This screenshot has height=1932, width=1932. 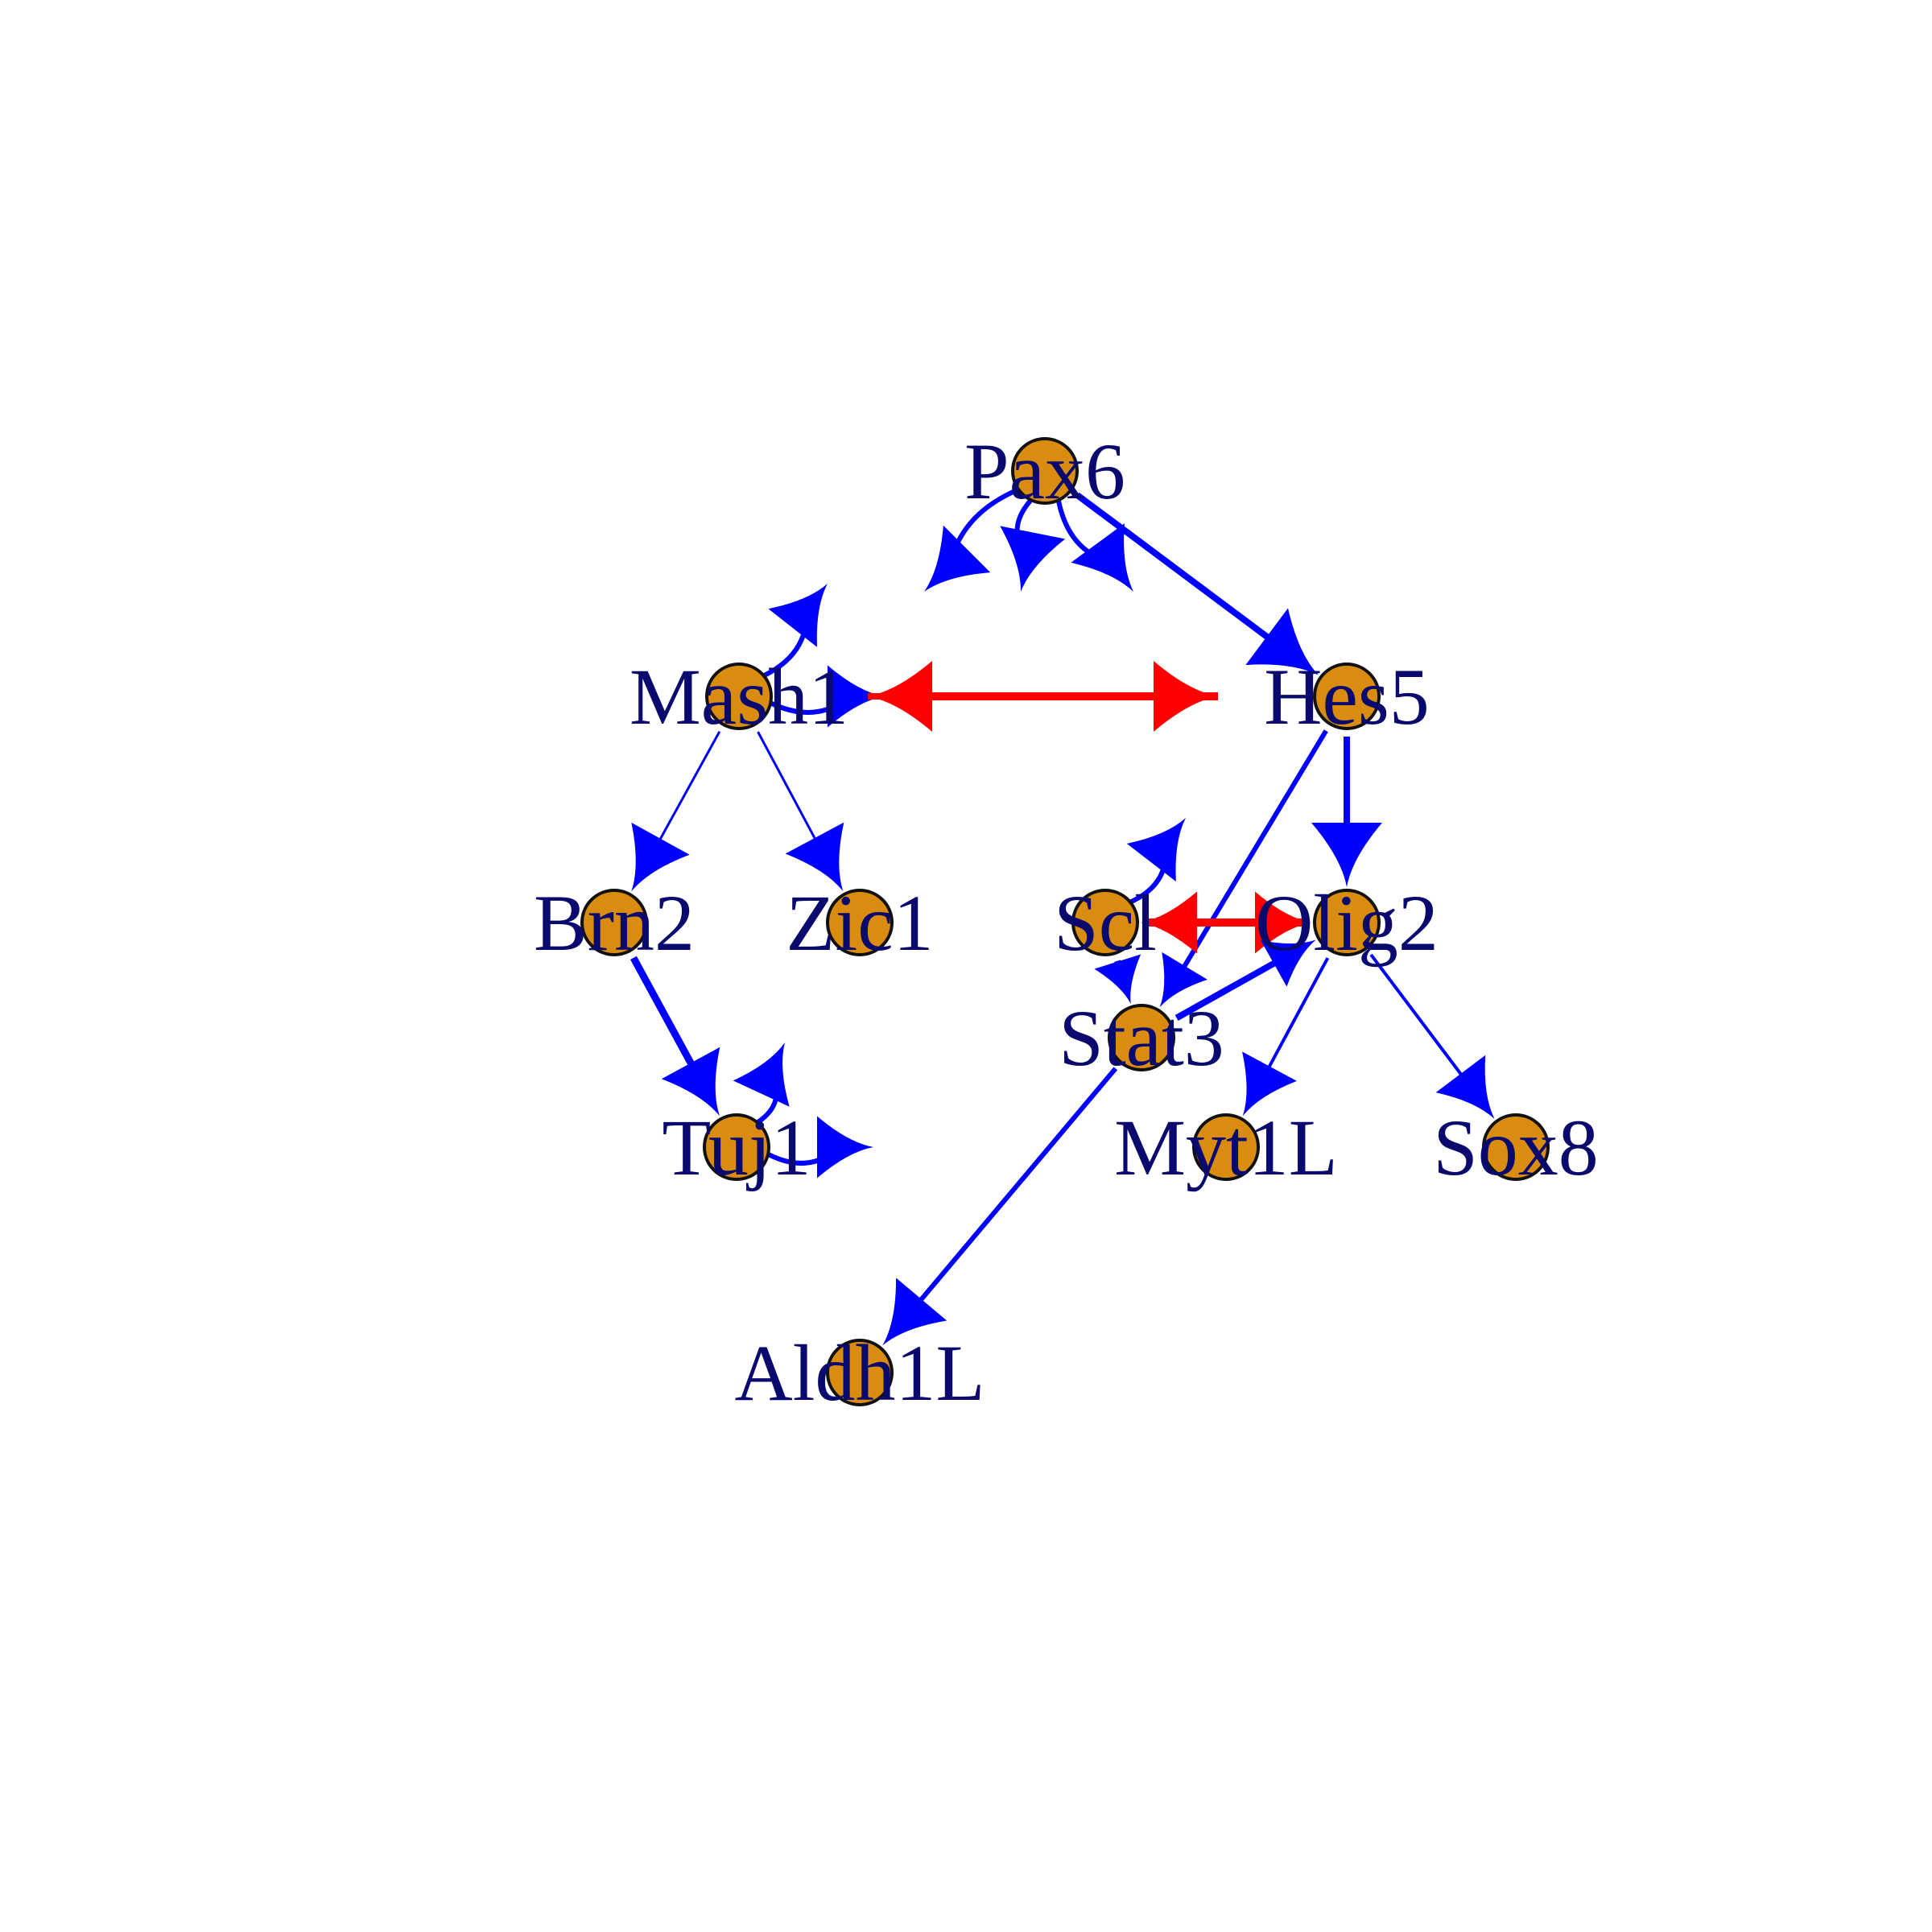 I want to click on node-mash1, so click(x=739, y=696).